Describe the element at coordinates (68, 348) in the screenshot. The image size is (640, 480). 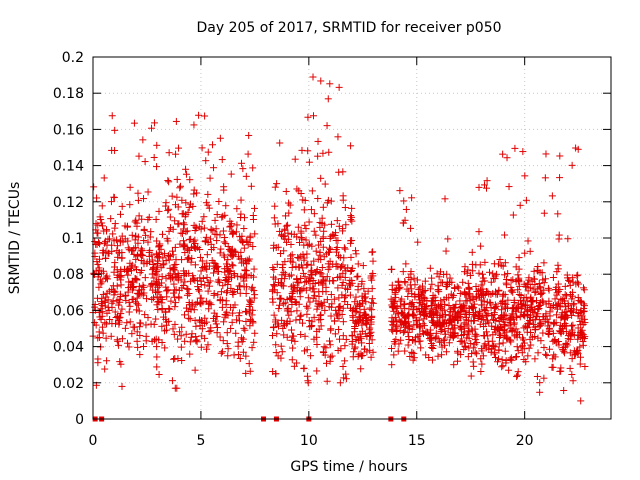
I see `y-tick-label: 0.04` at that location.